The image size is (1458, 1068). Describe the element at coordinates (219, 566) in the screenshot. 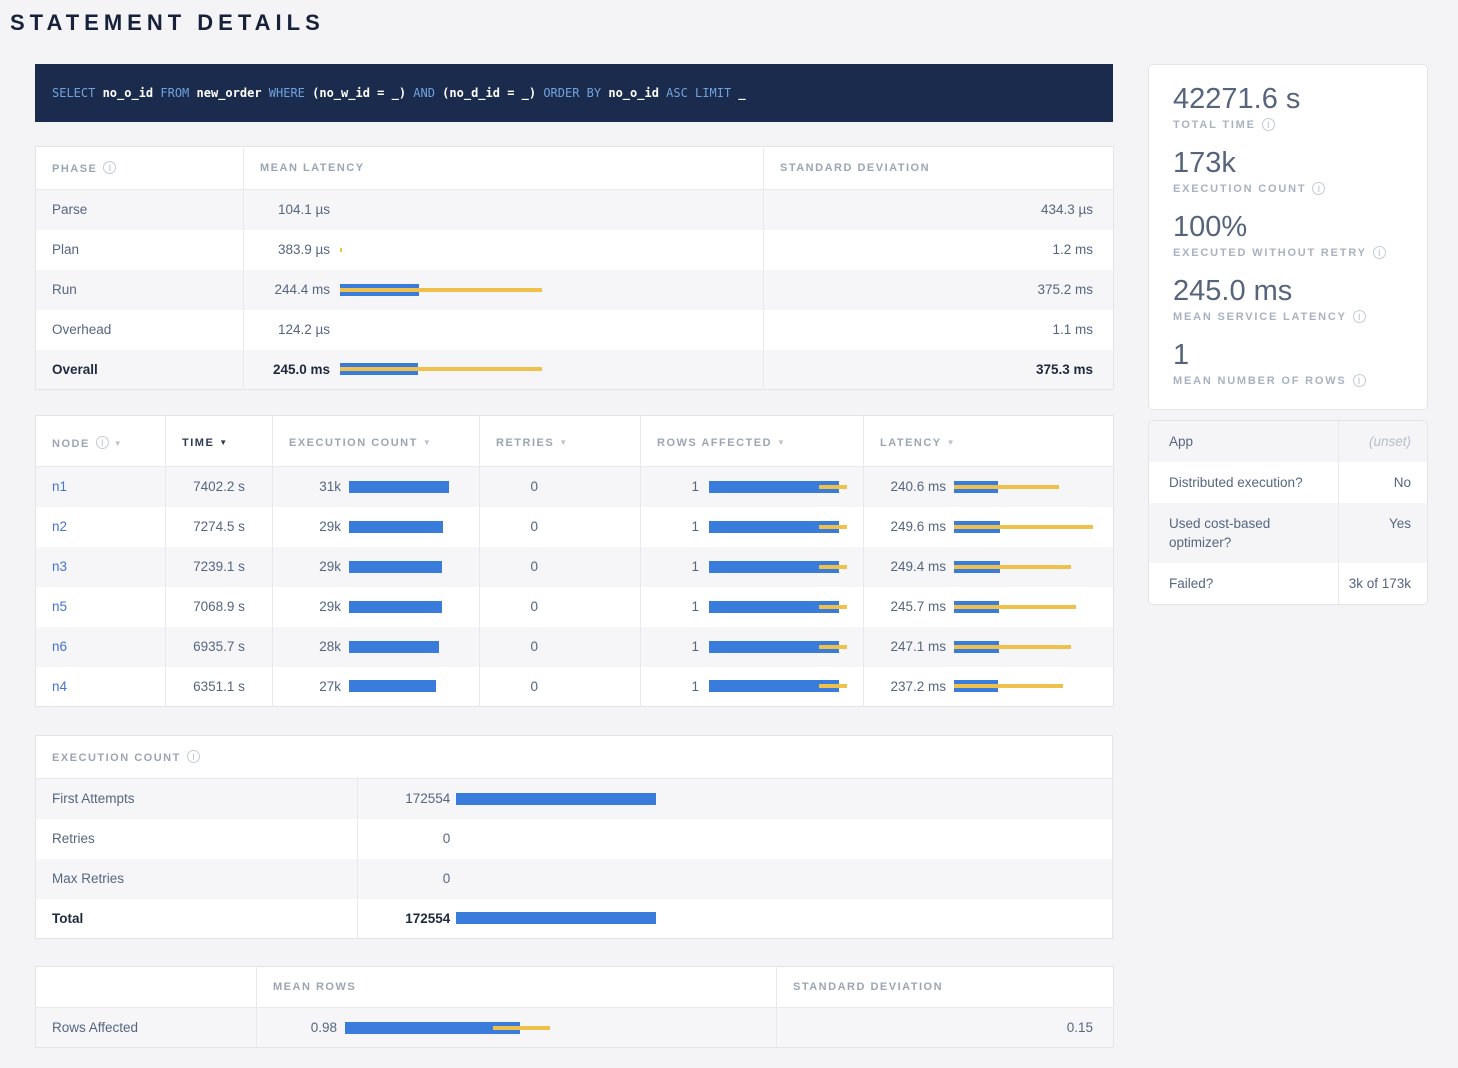

I see `time-value: 7239.1 s` at that location.